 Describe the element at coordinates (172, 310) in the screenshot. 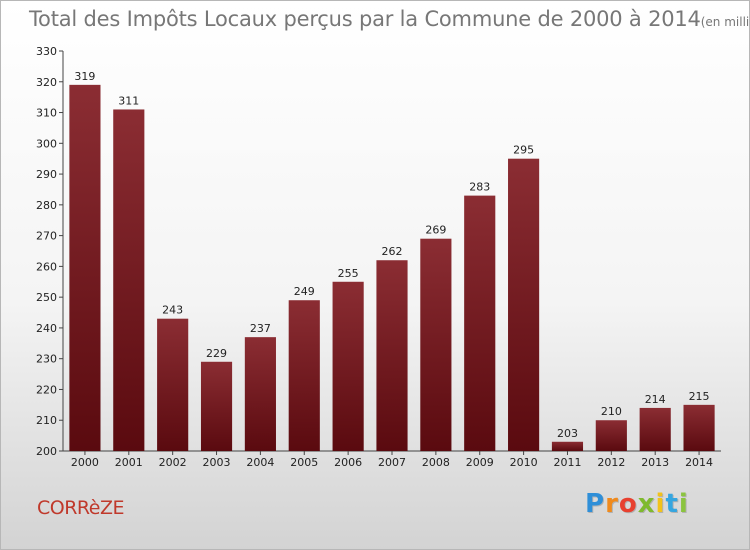

I see `data-label-2002: 243` at that location.